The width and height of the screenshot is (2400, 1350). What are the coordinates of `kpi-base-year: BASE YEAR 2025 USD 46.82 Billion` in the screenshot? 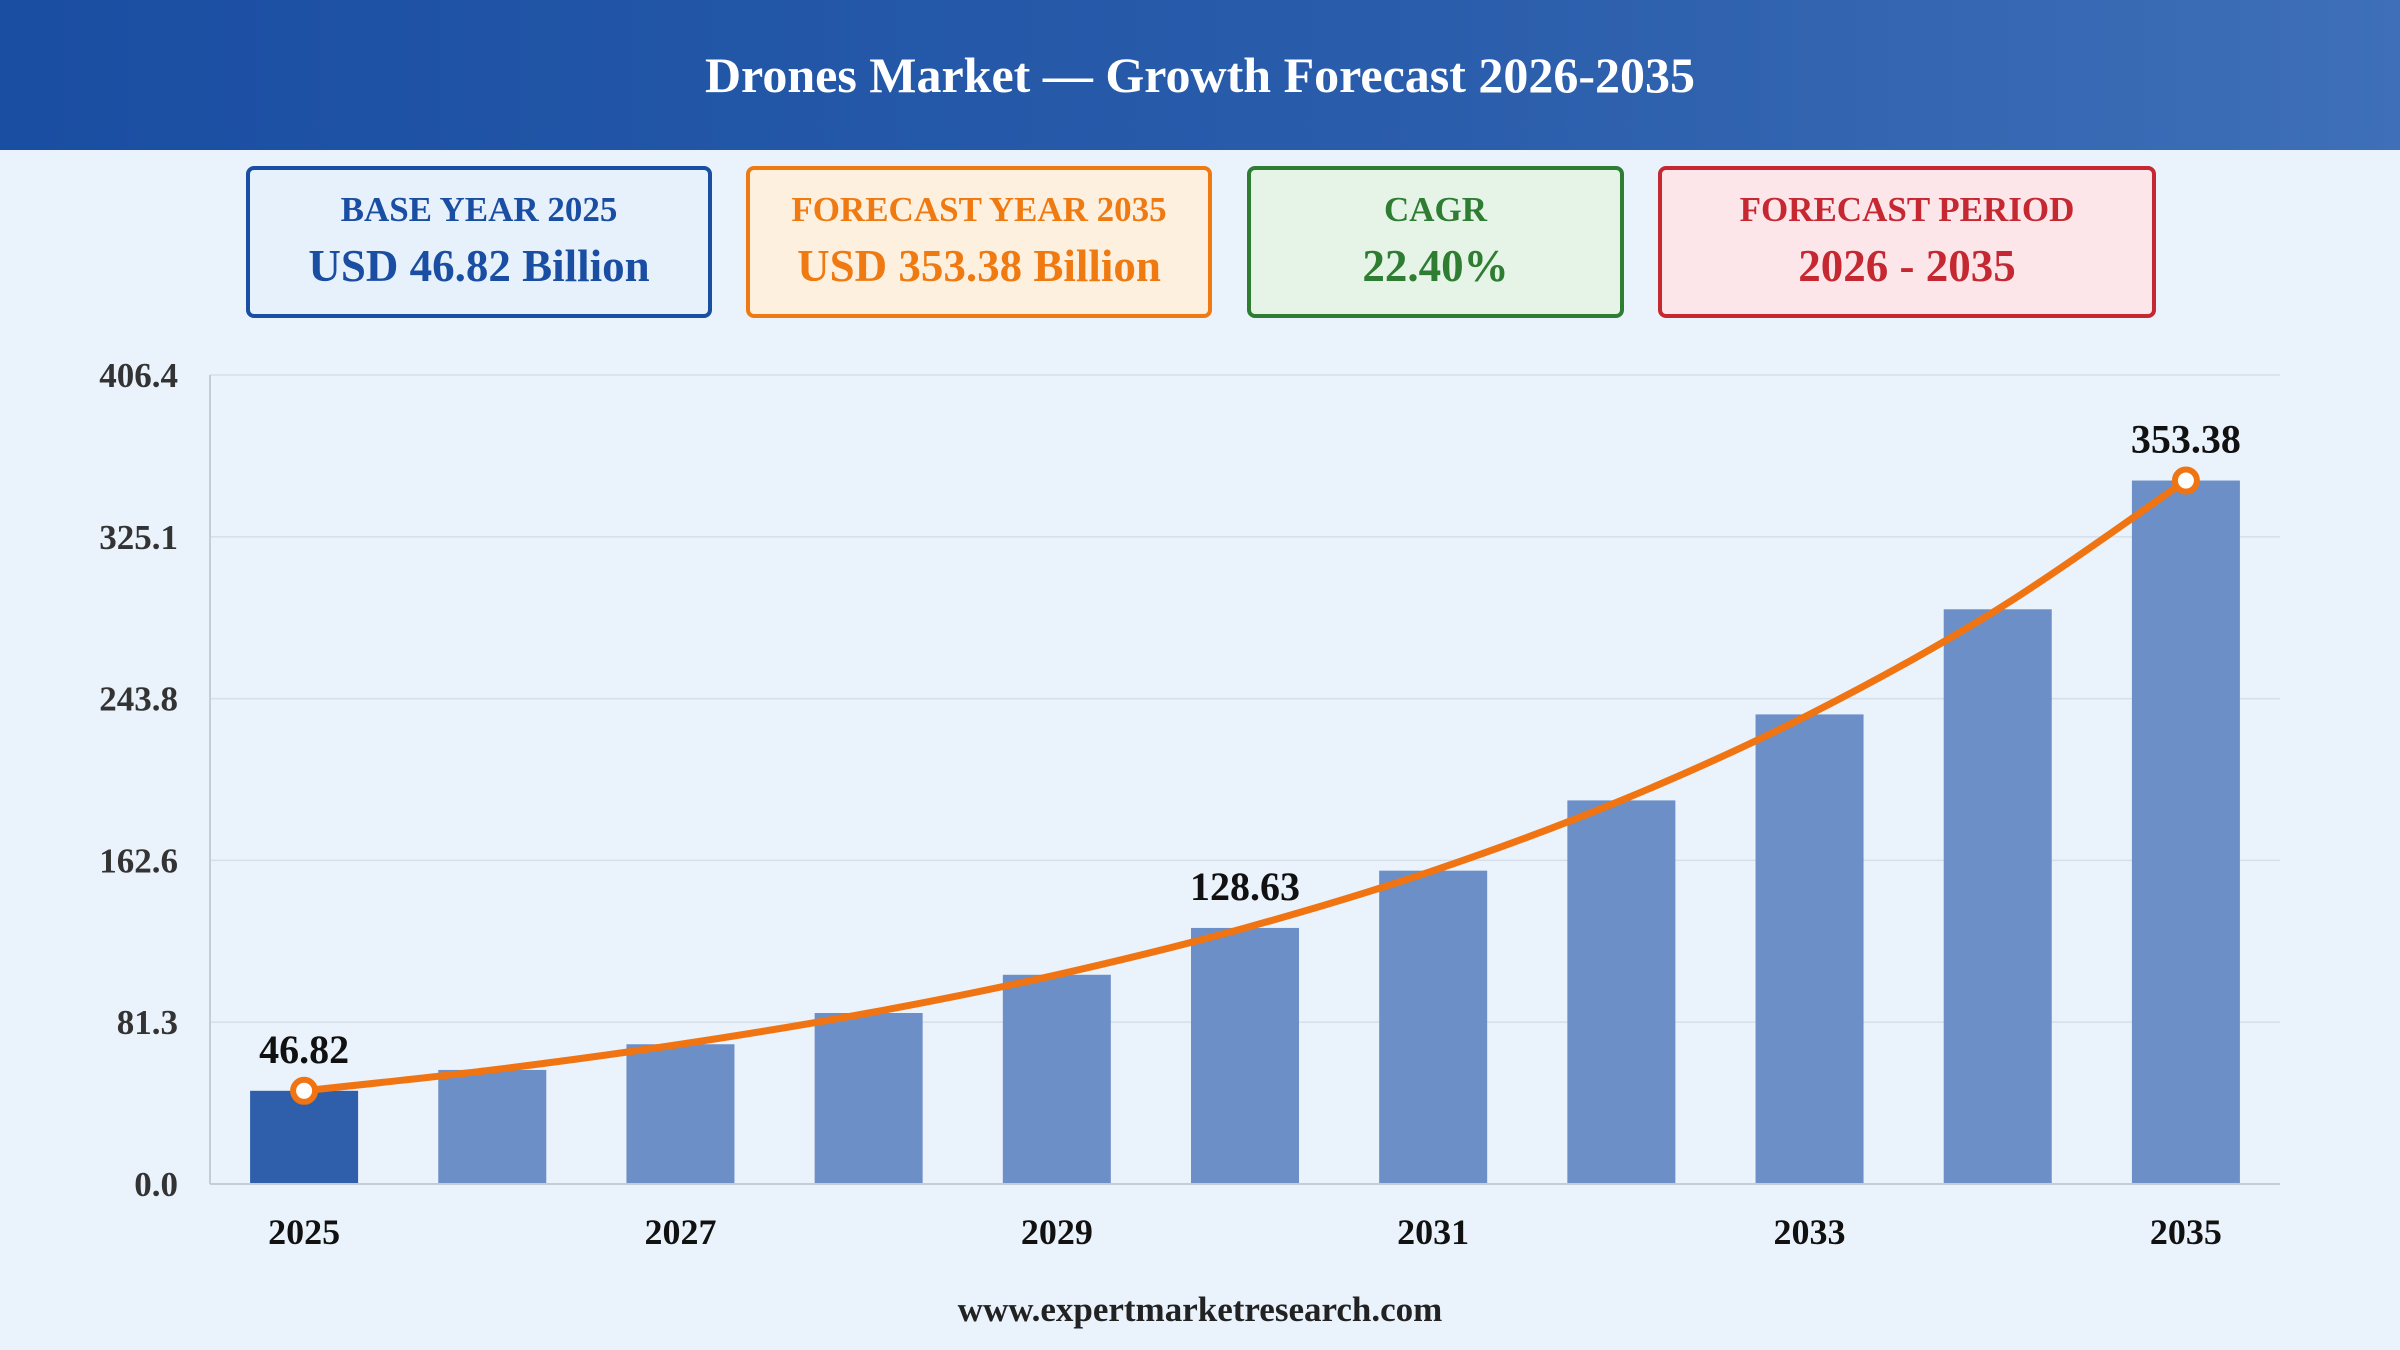 It's located at (479, 242).